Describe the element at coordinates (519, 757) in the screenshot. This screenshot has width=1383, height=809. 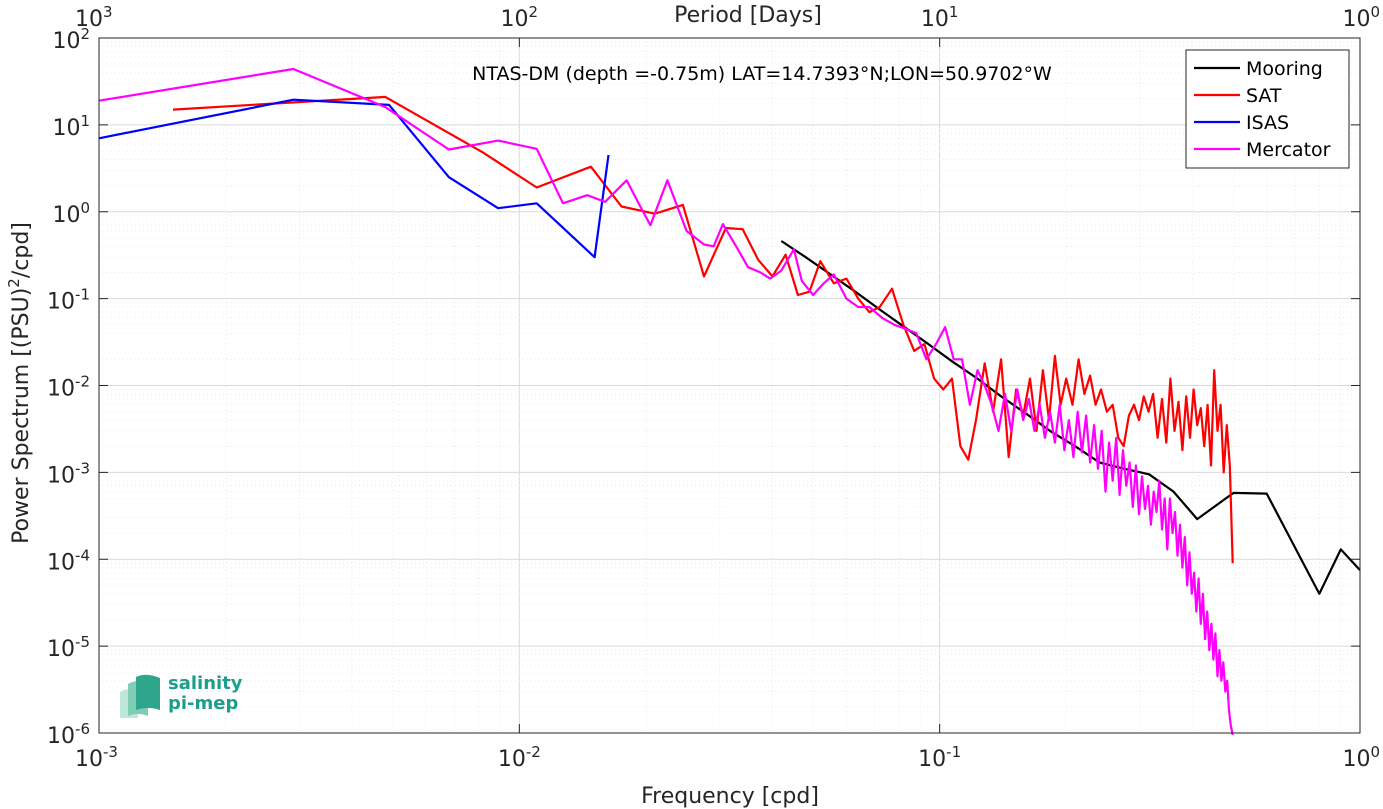
I see `x-tick-label: 10⁻²` at that location.